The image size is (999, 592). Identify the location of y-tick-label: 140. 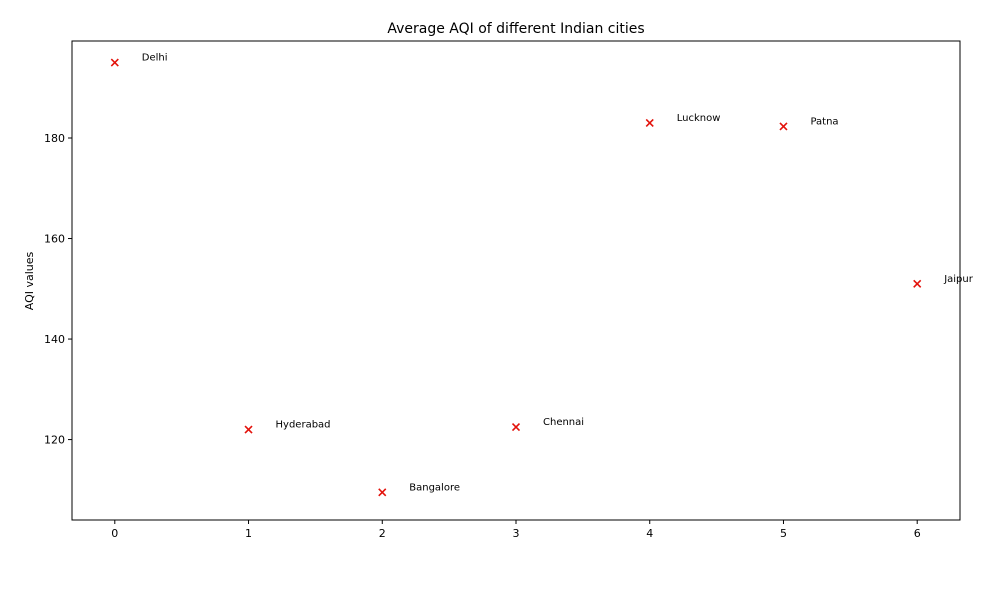
(54, 339).